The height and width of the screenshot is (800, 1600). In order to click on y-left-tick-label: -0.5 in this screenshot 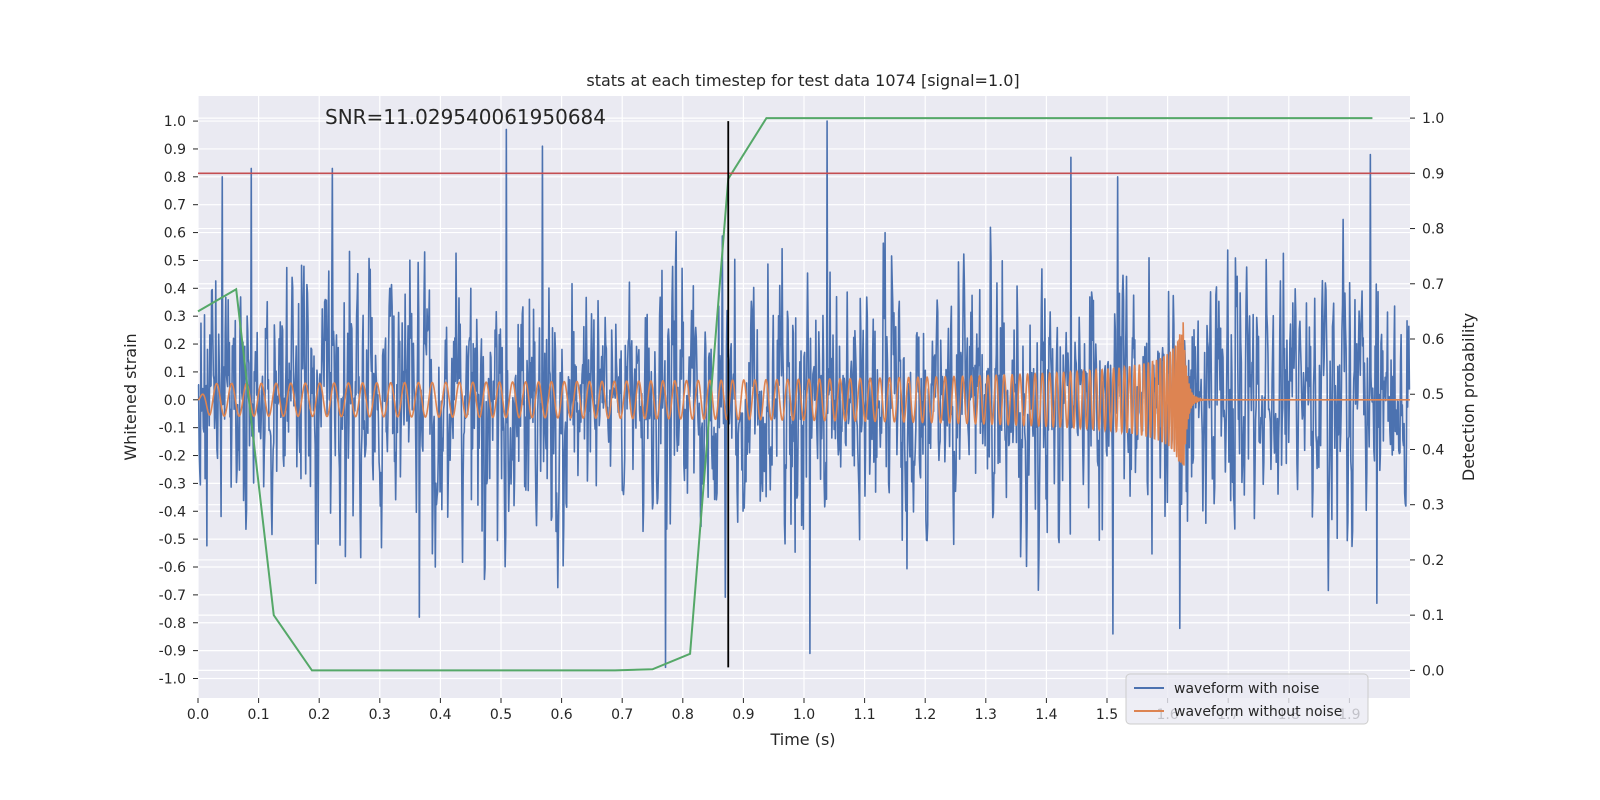, I will do `click(172, 540)`.